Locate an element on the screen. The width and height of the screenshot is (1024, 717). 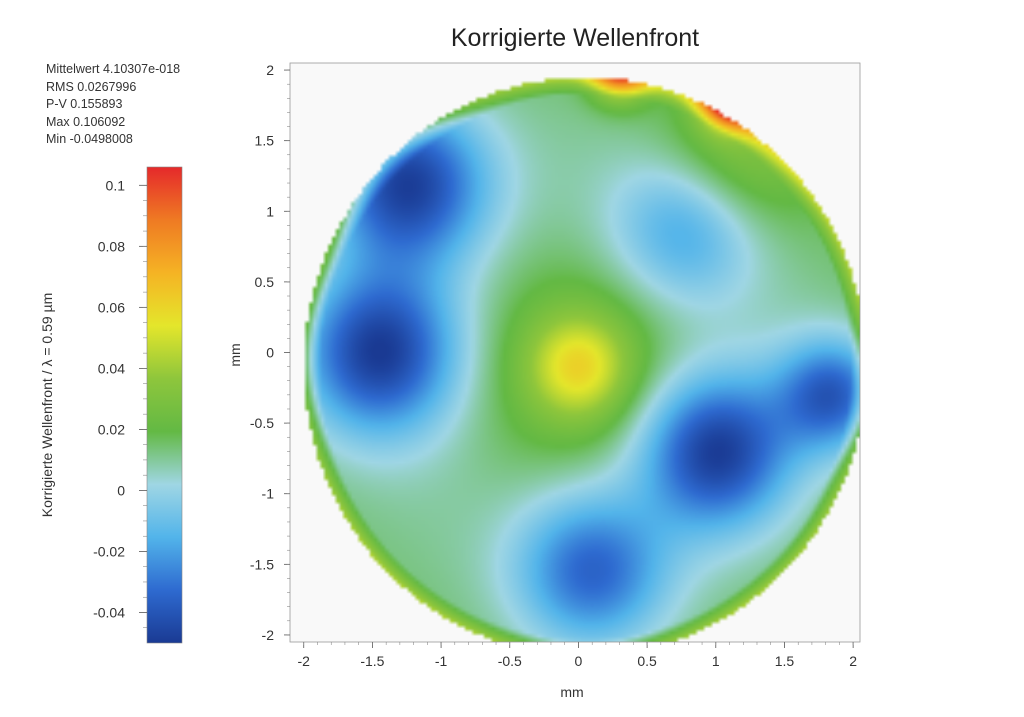
colorbar-tick-label: 0.06 is located at coordinates (111, 307).